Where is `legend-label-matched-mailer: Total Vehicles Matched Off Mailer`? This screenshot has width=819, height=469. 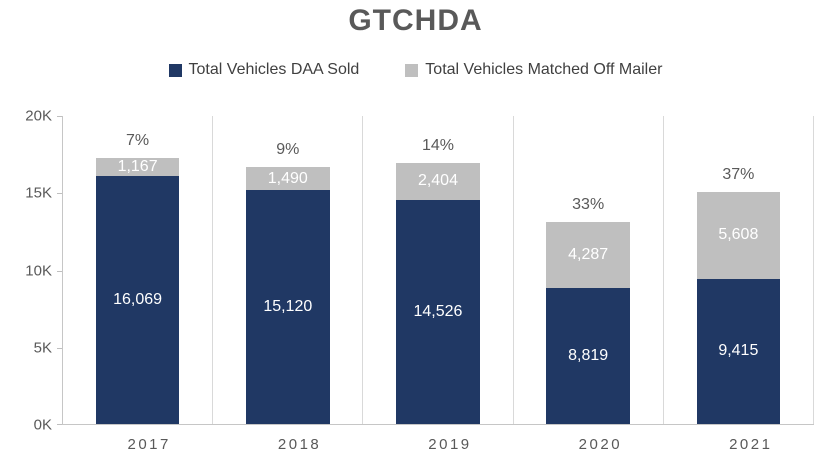 legend-label-matched-mailer: Total Vehicles Matched Off Mailer is located at coordinates (544, 69).